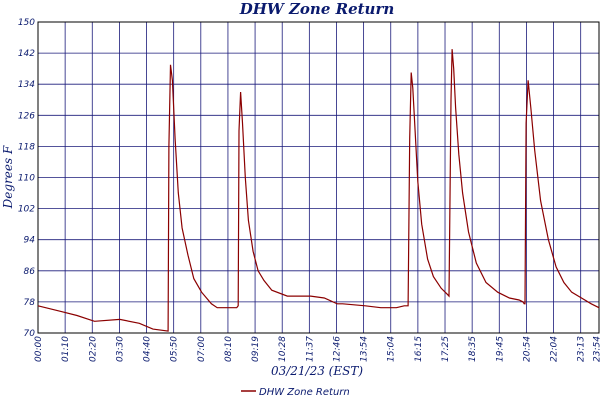 The width and height of the screenshot is (600, 400). What do you see at coordinates (39, 349) in the screenshot?
I see `x-tick-label: 00:00` at bounding box center [39, 349].